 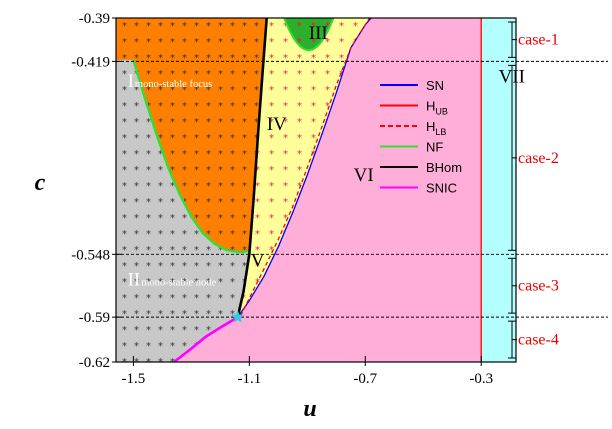 I want to click on case-label: case-2, so click(x=538, y=158).